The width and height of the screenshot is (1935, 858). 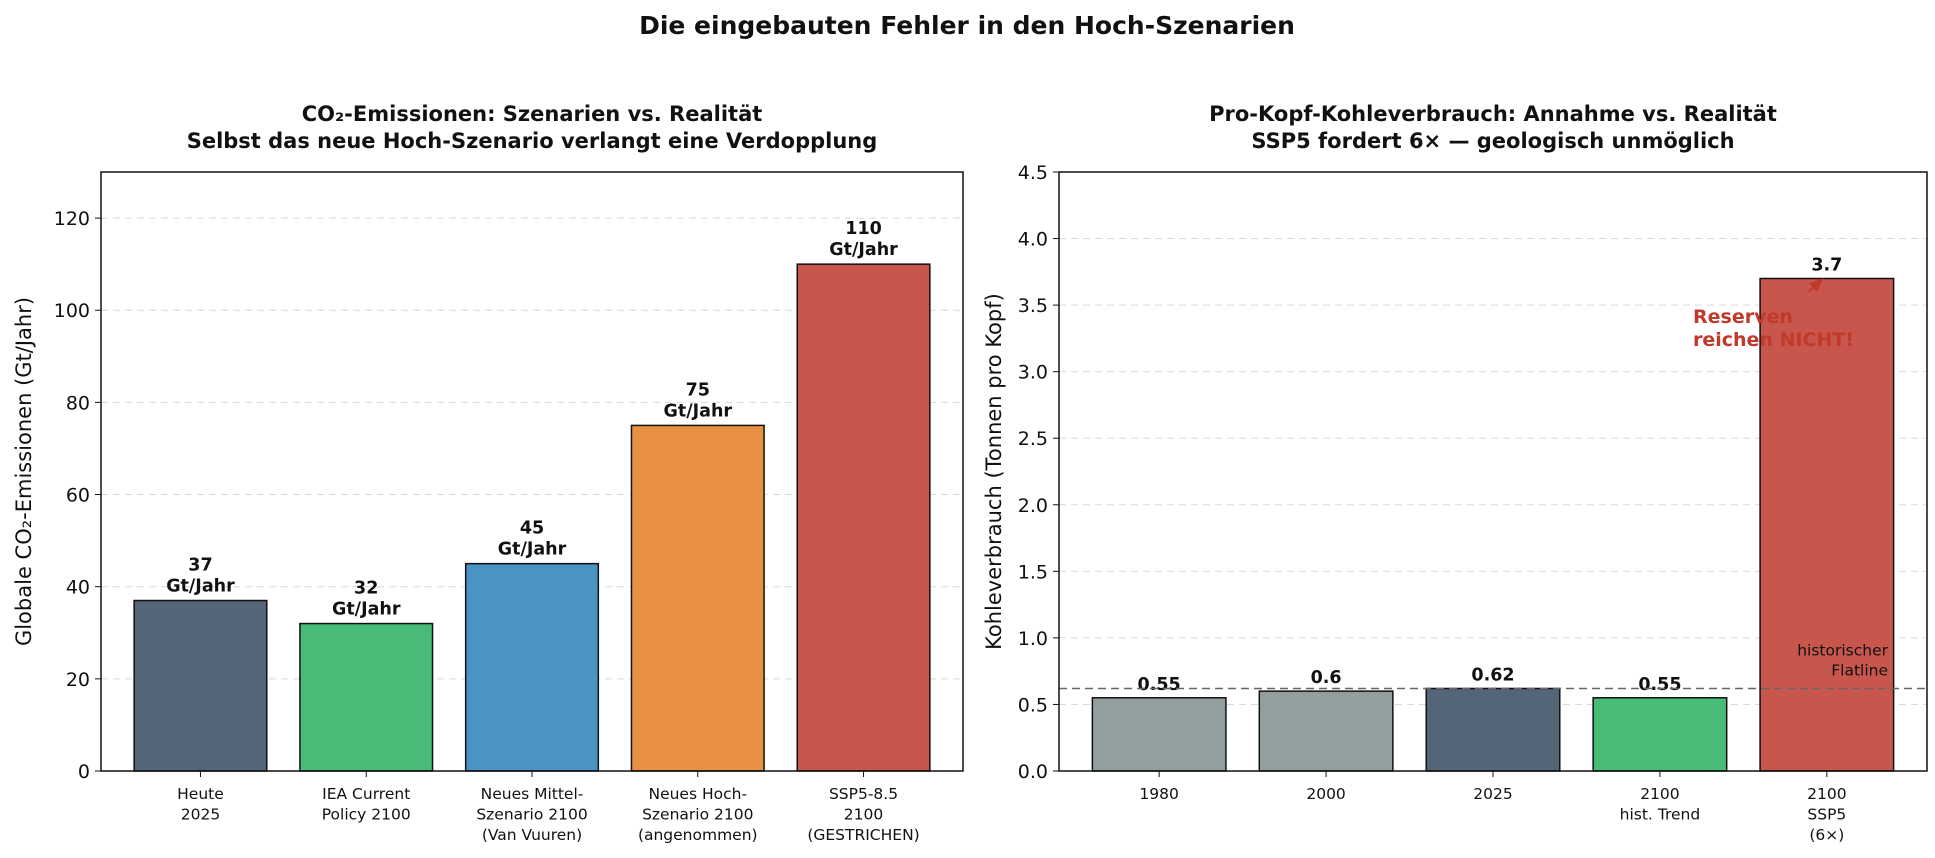 I want to click on y-tick-label: 0.5, so click(x=1033, y=705).